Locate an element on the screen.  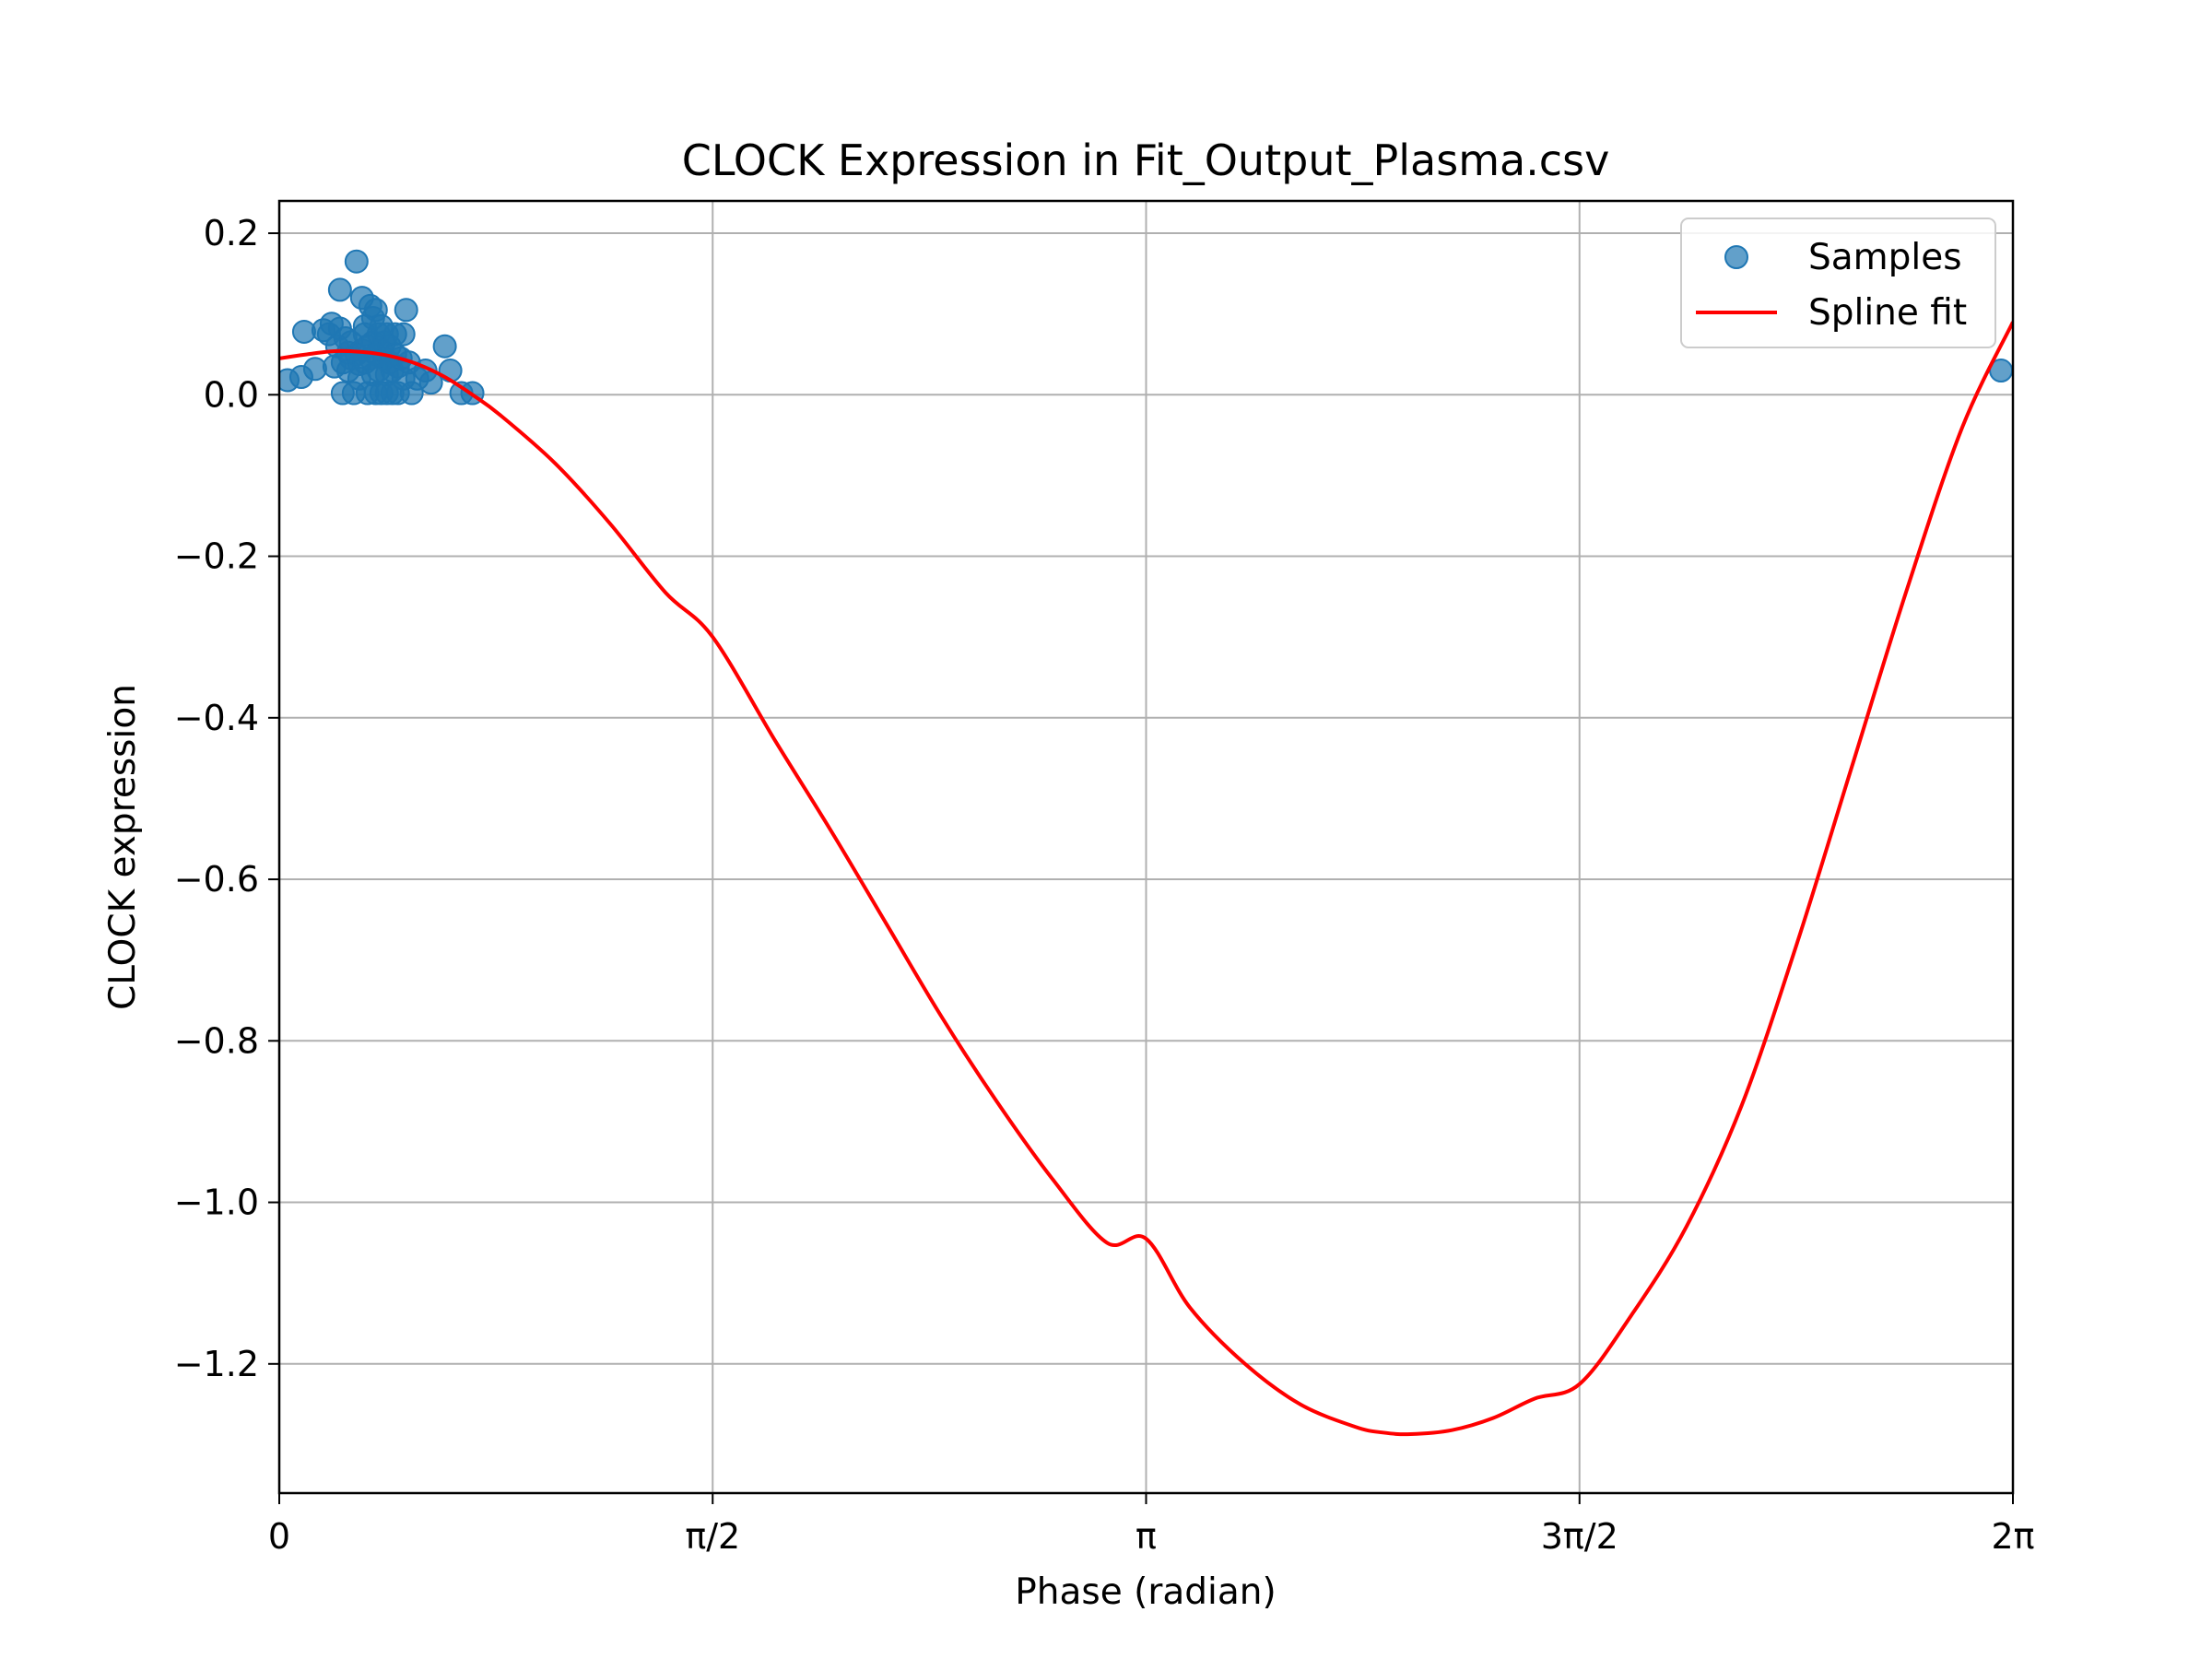
y-tick-label: −0.8 is located at coordinates (216, 1040).